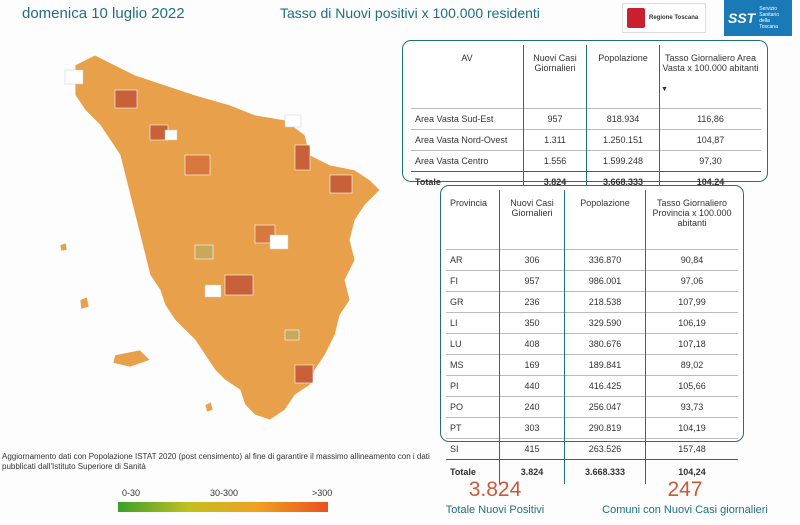  I want to click on cell-area: Area Vasta Nord-Ovest, so click(467, 140).